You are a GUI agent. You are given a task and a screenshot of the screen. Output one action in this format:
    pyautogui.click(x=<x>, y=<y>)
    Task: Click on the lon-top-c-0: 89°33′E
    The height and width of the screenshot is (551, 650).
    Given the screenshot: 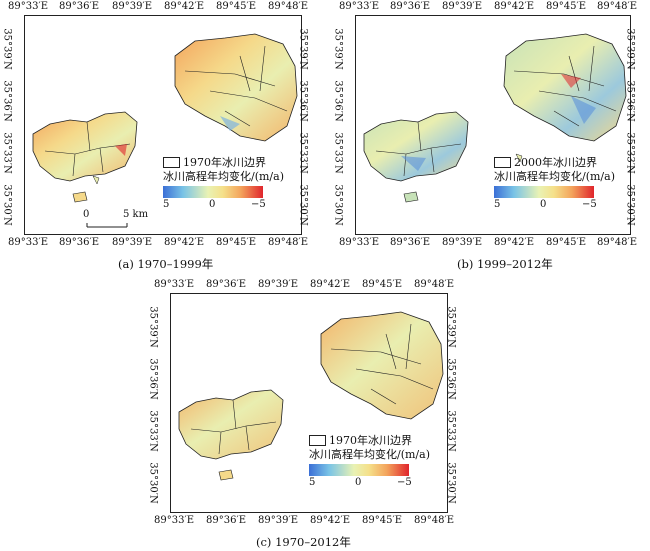 What is the action you would take?
    pyautogui.click(x=174, y=284)
    